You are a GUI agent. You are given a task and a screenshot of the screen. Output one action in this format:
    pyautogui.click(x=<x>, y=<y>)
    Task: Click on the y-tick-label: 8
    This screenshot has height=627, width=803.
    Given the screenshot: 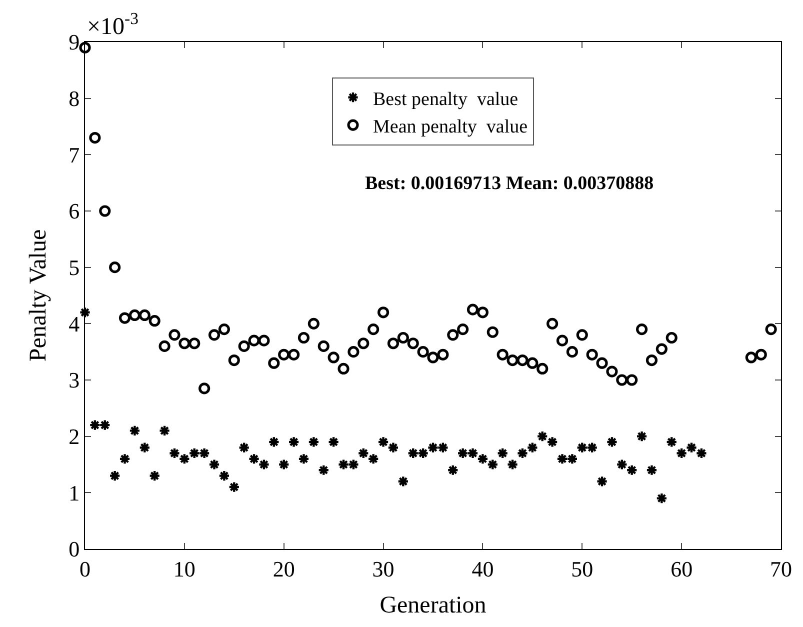 What is the action you would take?
    pyautogui.click(x=74, y=99)
    